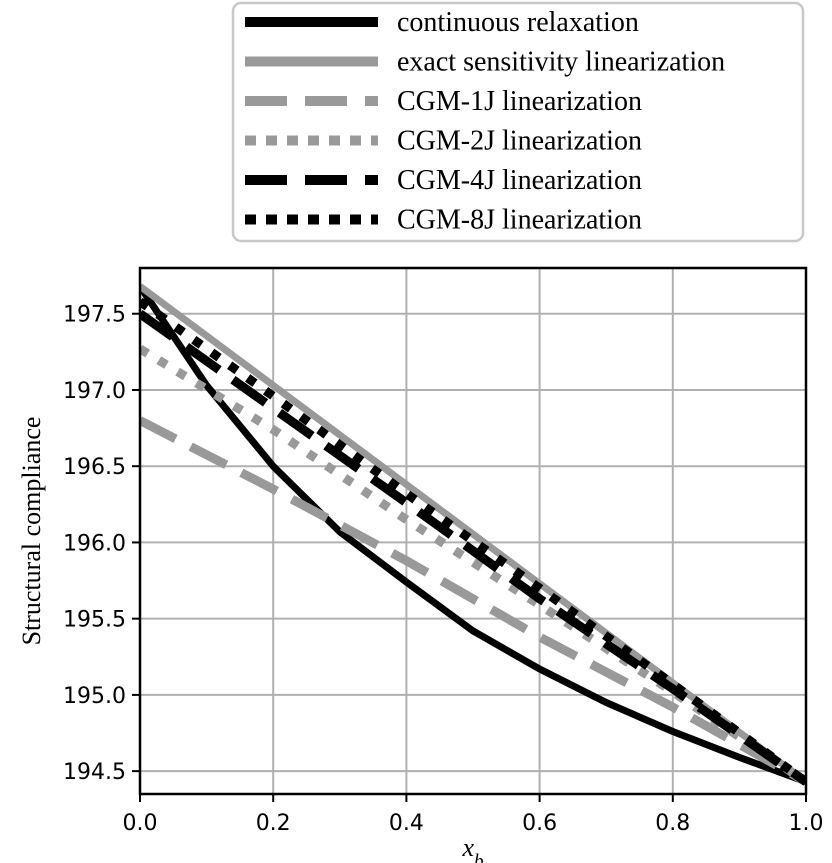 Image resolution: width=832 pixels, height=863 pixels. Describe the element at coordinates (519, 180) in the screenshot. I see `legend-label: CGM-4J linearization` at that location.